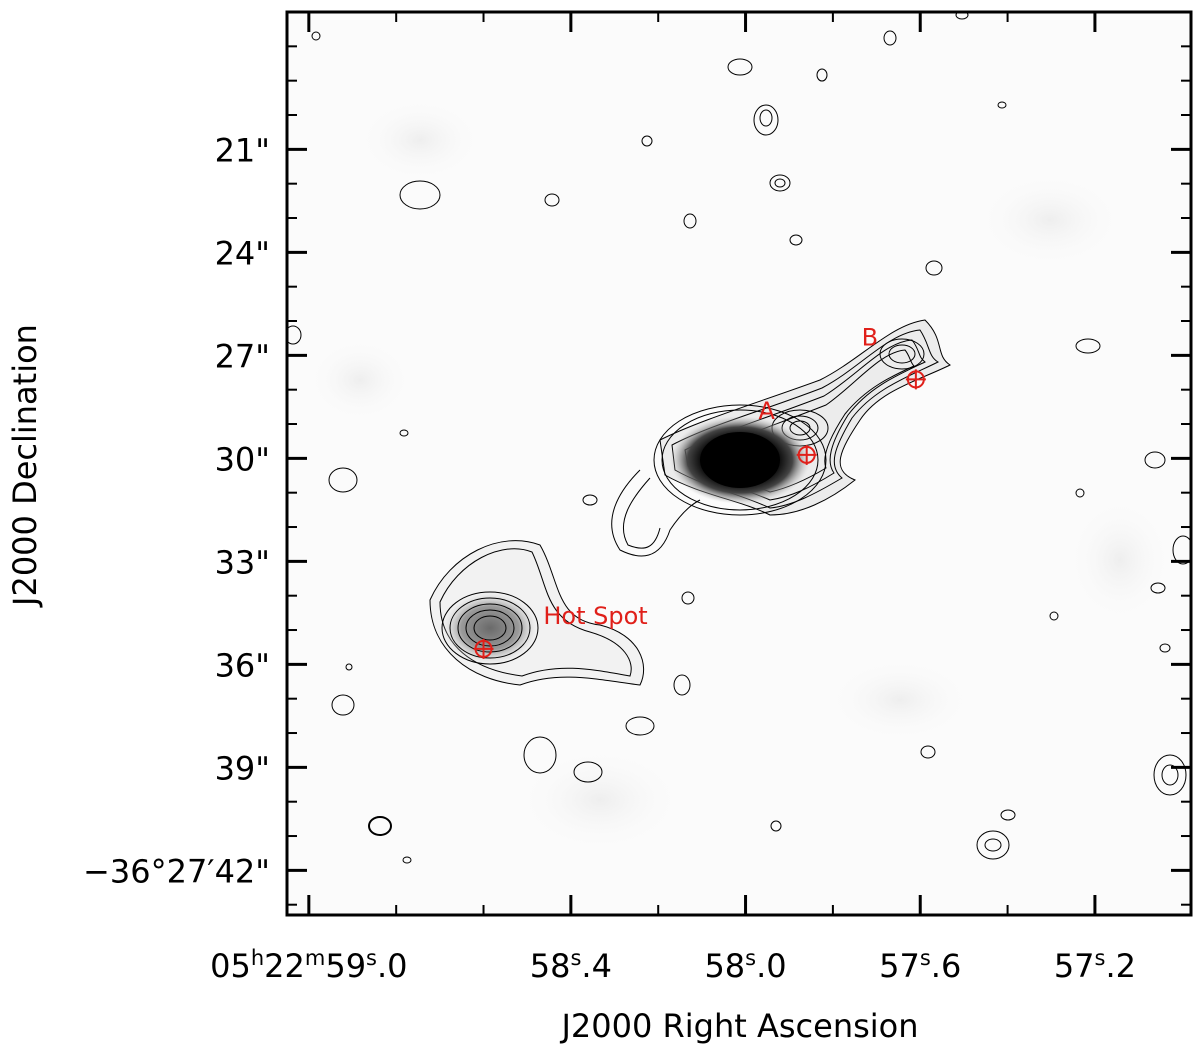  I want to click on y-tick-label: 33", so click(242, 562).